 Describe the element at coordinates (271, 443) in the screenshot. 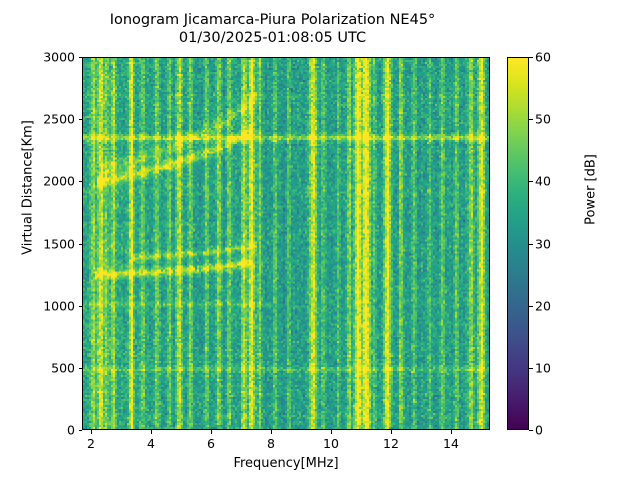

I see `x-tick-label: 8` at that location.